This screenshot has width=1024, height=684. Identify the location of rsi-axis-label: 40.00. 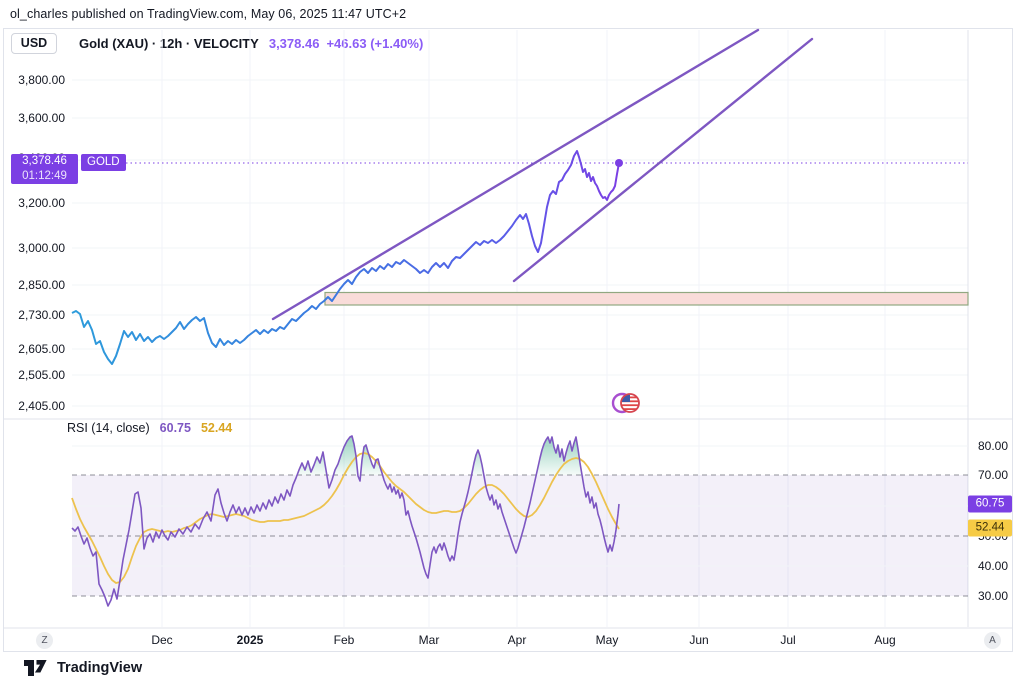
(992, 566).